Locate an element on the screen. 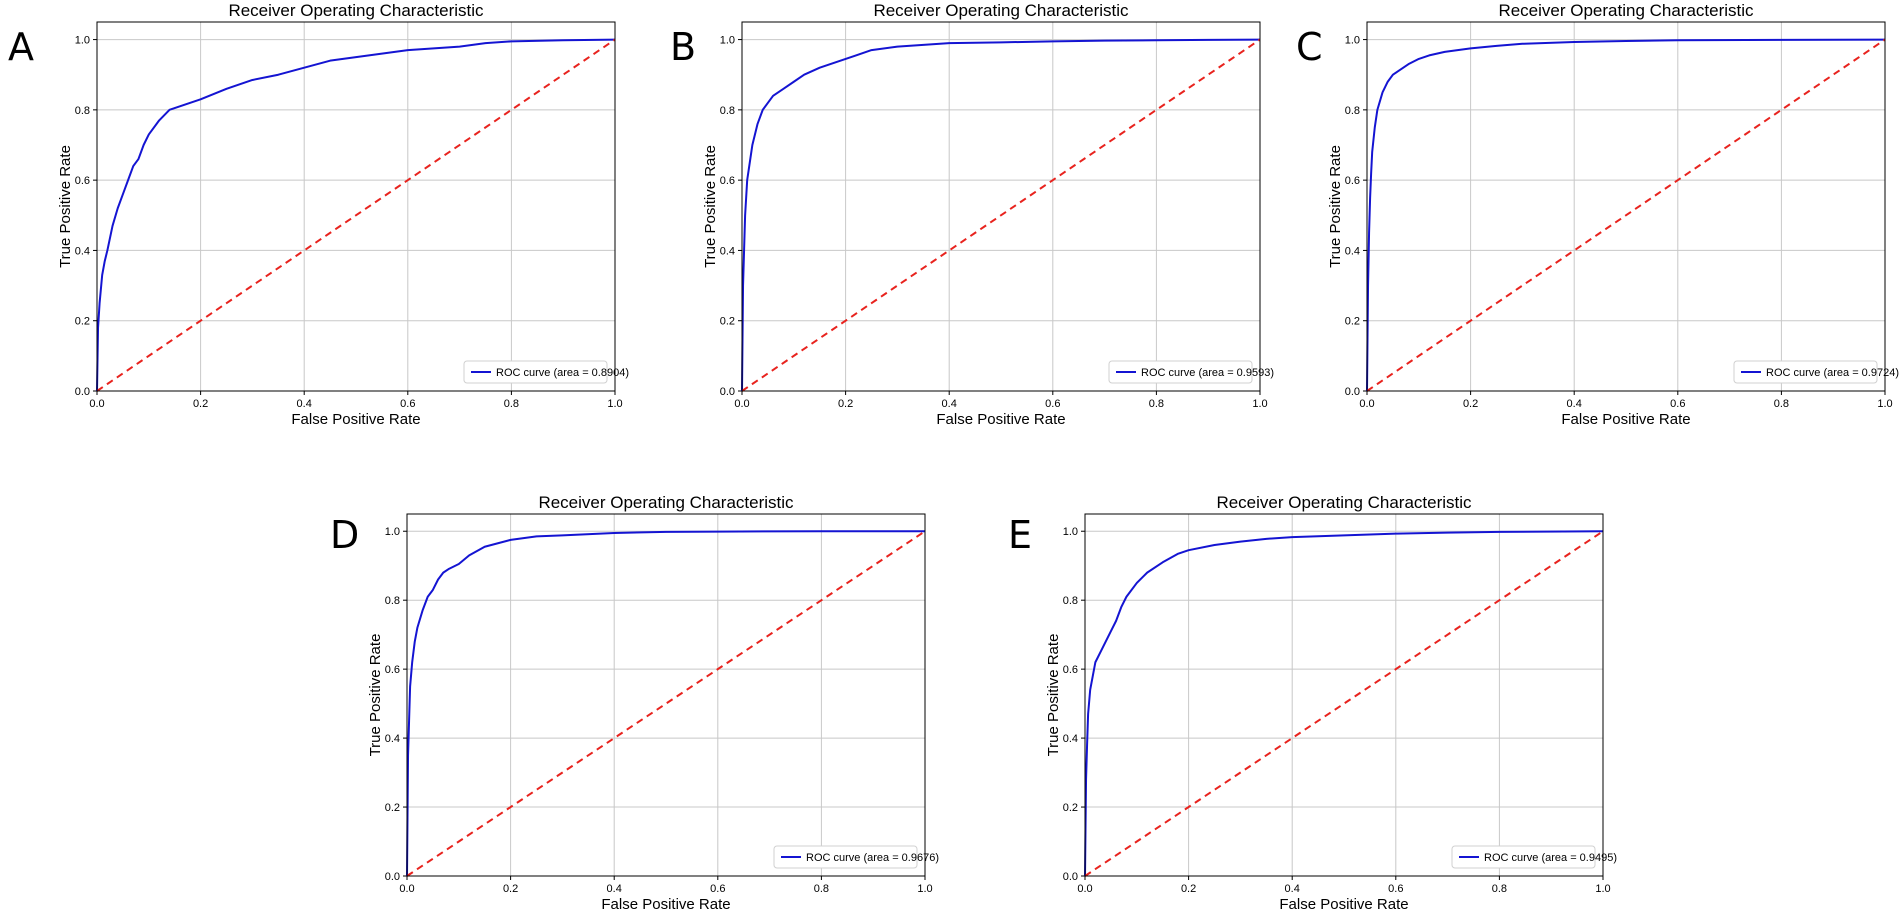 The width and height of the screenshot is (1902, 917). legend: ROC curve (area = 0.8904) is located at coordinates (546, 372).